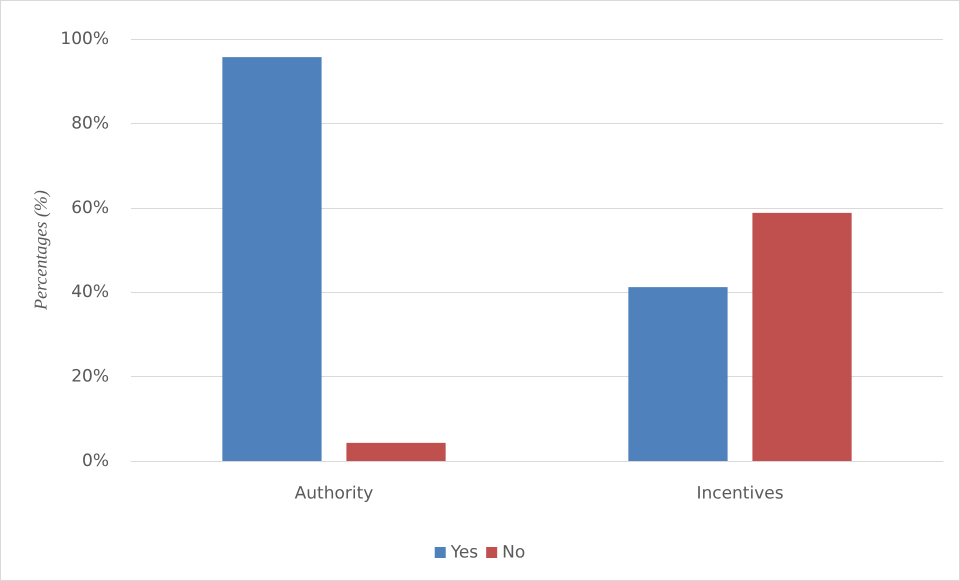  What do you see at coordinates (334, 494) in the screenshot?
I see `x-tick-label: Authority` at bounding box center [334, 494].